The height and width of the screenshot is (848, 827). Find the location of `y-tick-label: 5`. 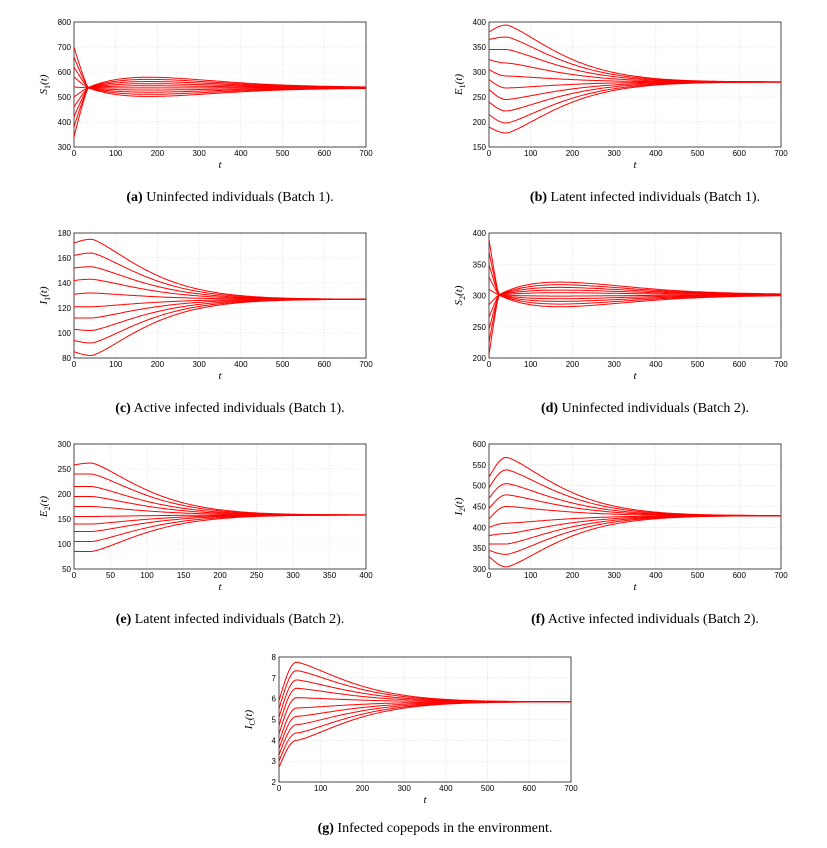

y-tick-label: 5 is located at coordinates (274, 720).